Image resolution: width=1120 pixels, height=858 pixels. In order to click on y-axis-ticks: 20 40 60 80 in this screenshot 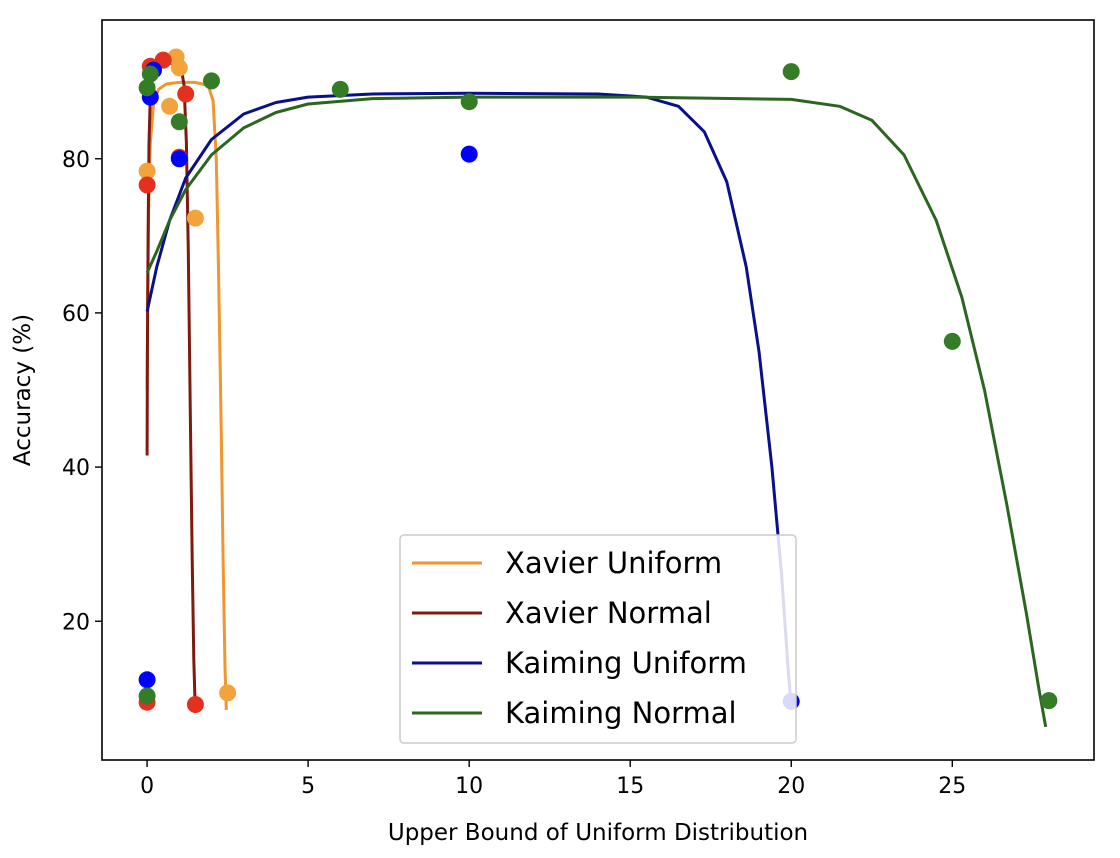, I will do `click(82, 391)`.